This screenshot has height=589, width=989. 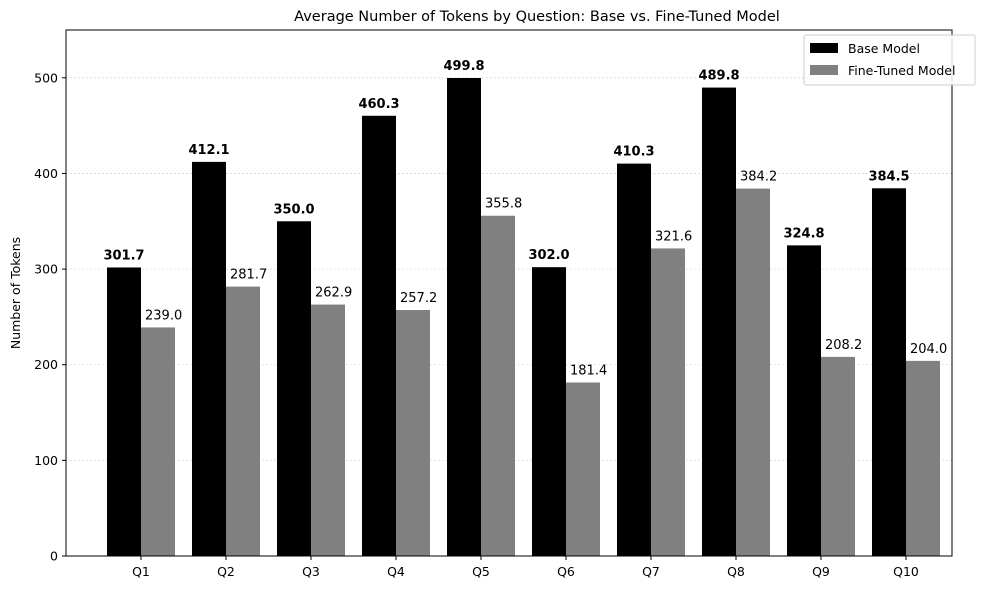 What do you see at coordinates (163, 315) in the screenshot?
I see `value-label-fine-tuned-model: 239.0` at bounding box center [163, 315].